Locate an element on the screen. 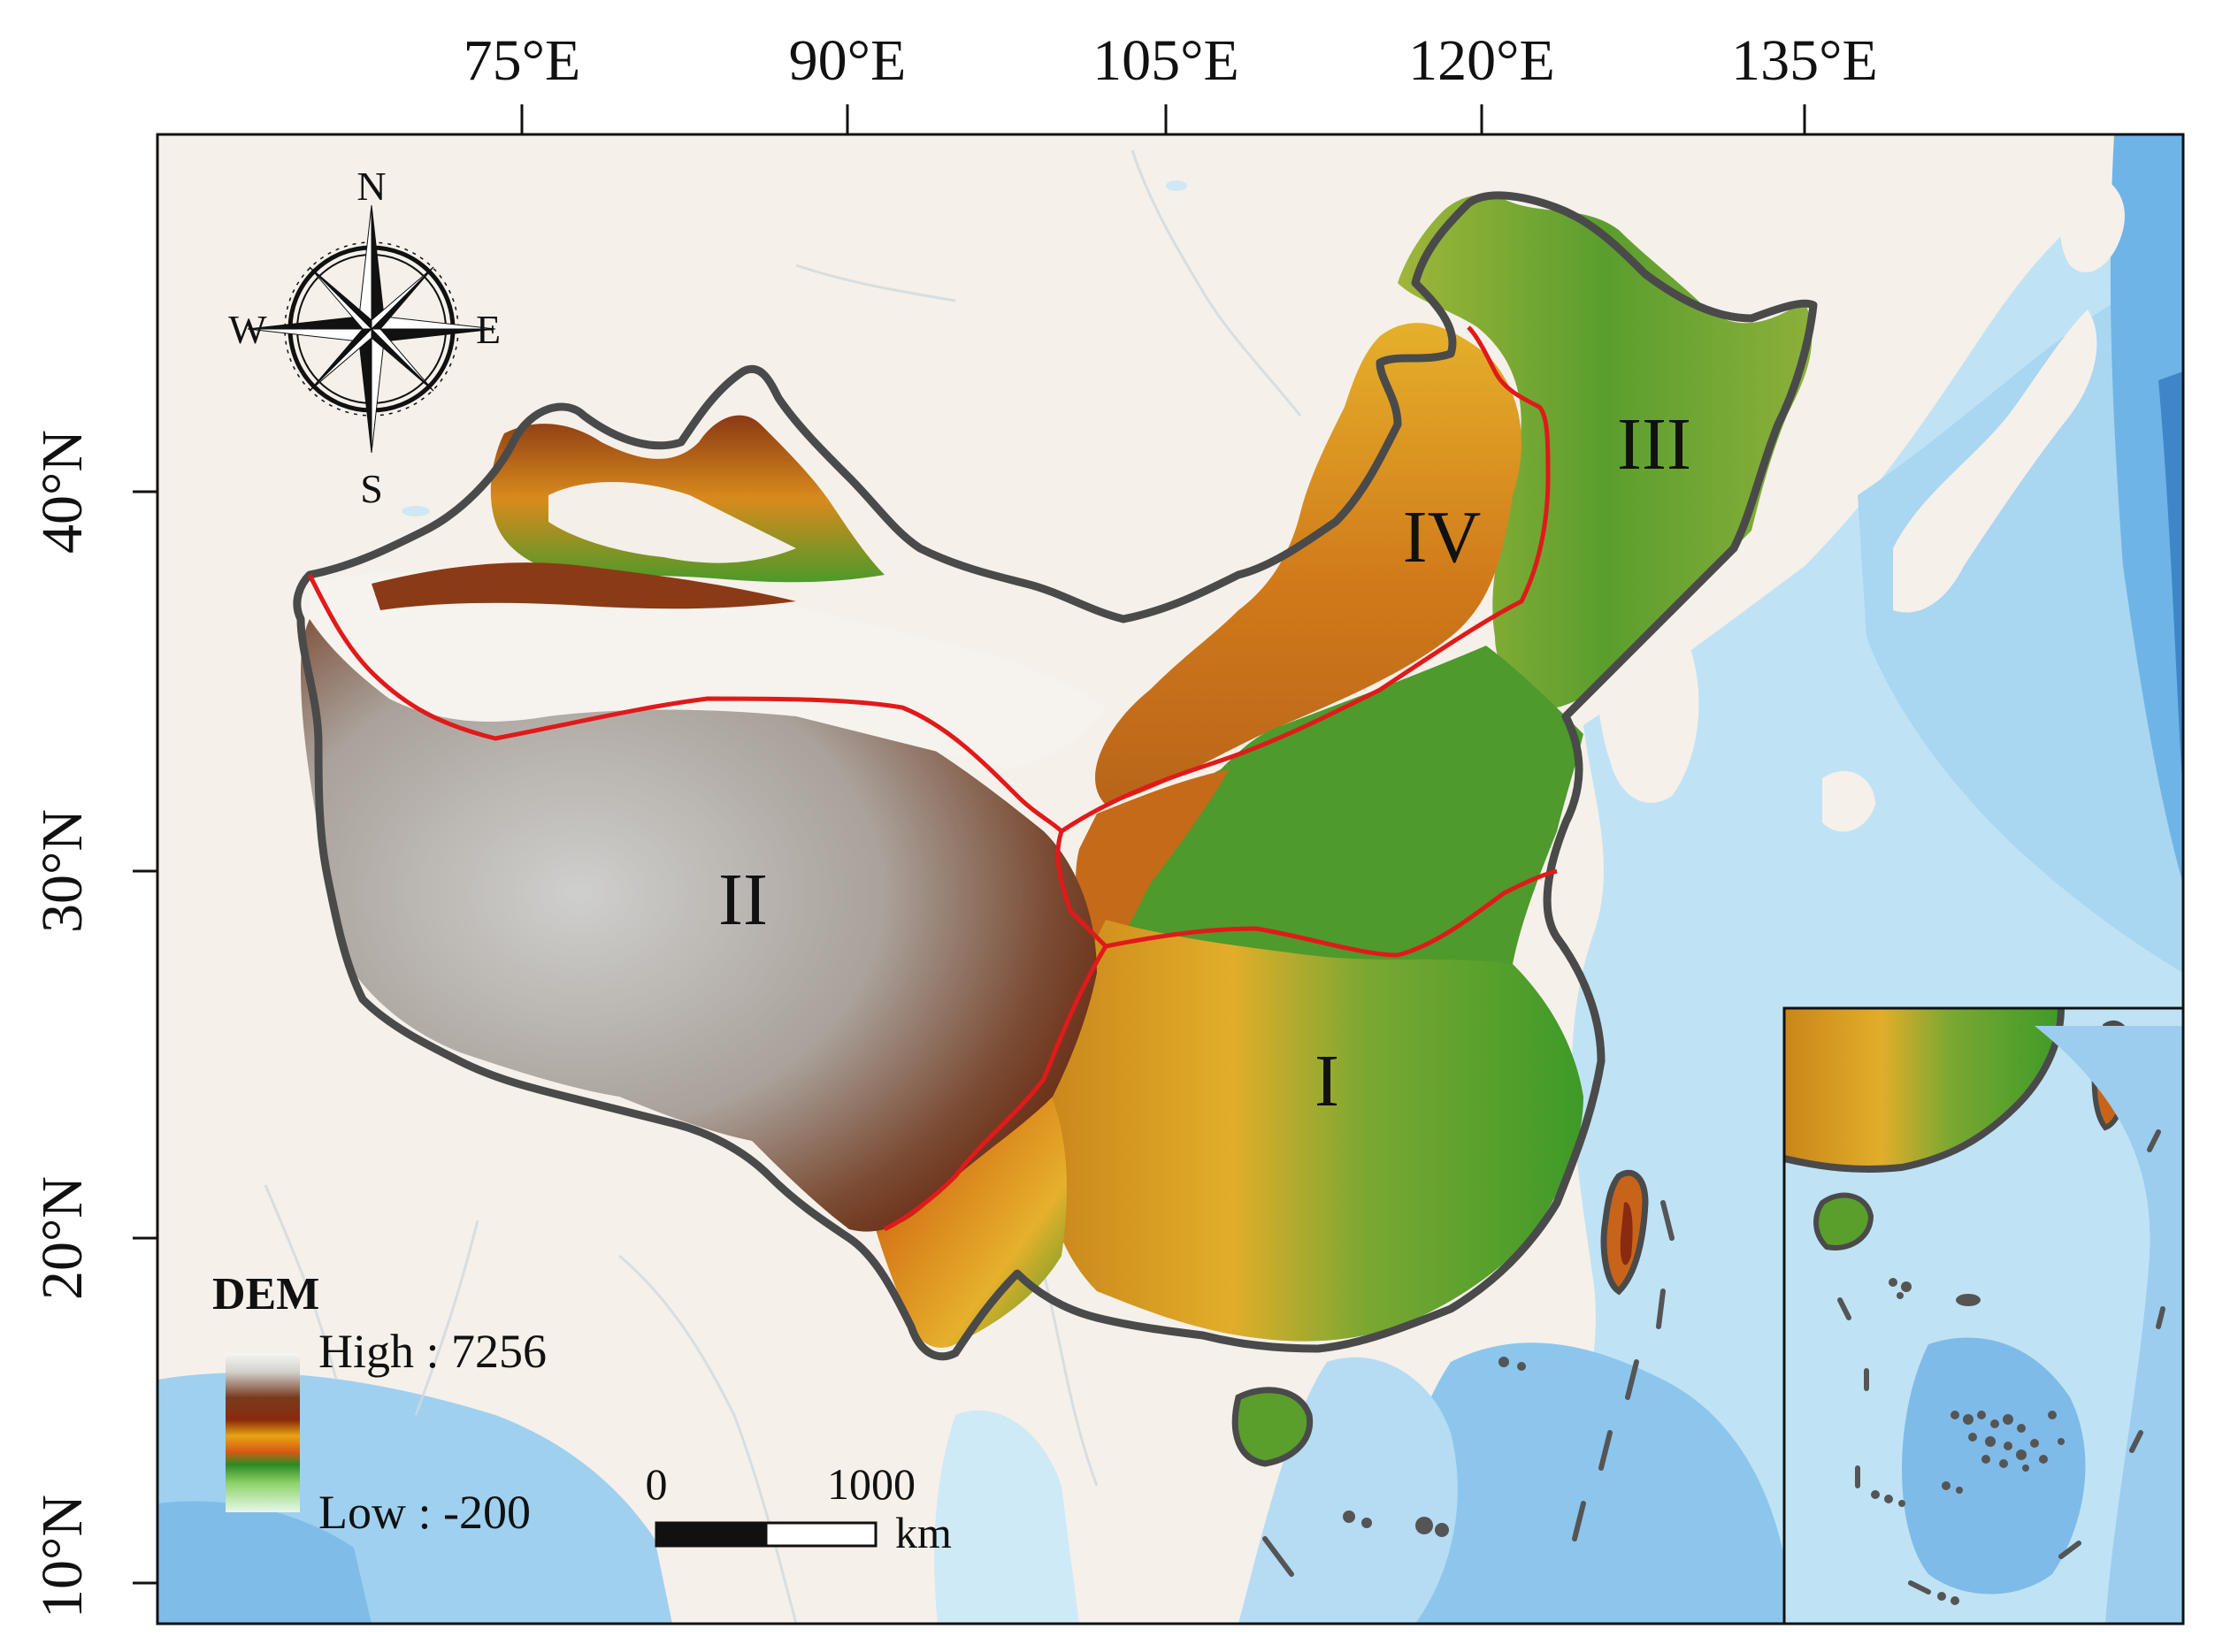  islands is located at coordinates (1434, 1447).